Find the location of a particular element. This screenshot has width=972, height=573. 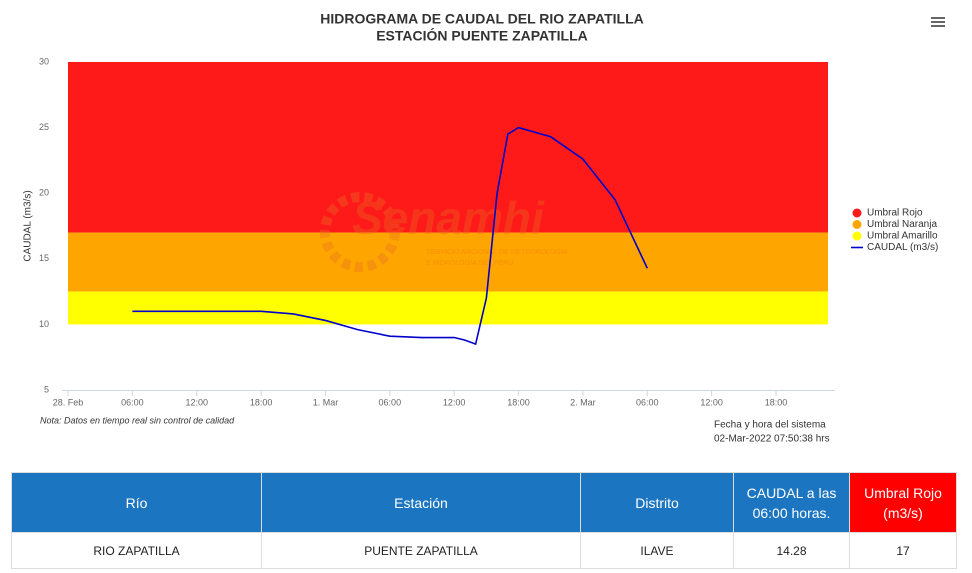

header-cell: Estación is located at coordinates (421, 502).